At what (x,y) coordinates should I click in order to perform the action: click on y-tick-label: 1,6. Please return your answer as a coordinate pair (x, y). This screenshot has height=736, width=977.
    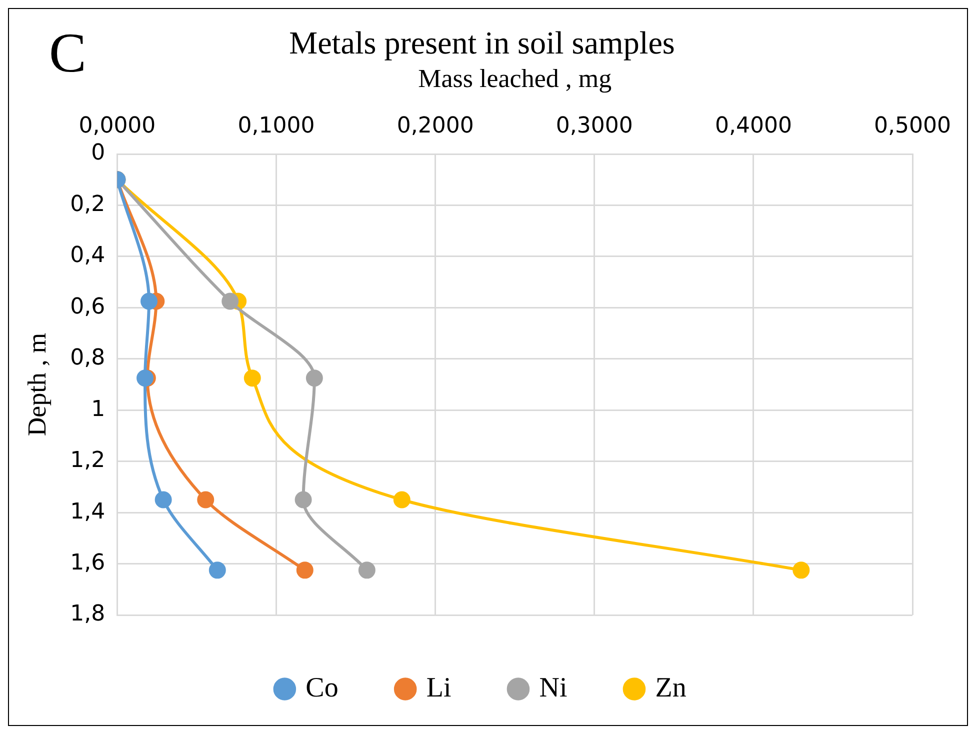
    Looking at the image, I should click on (88, 563).